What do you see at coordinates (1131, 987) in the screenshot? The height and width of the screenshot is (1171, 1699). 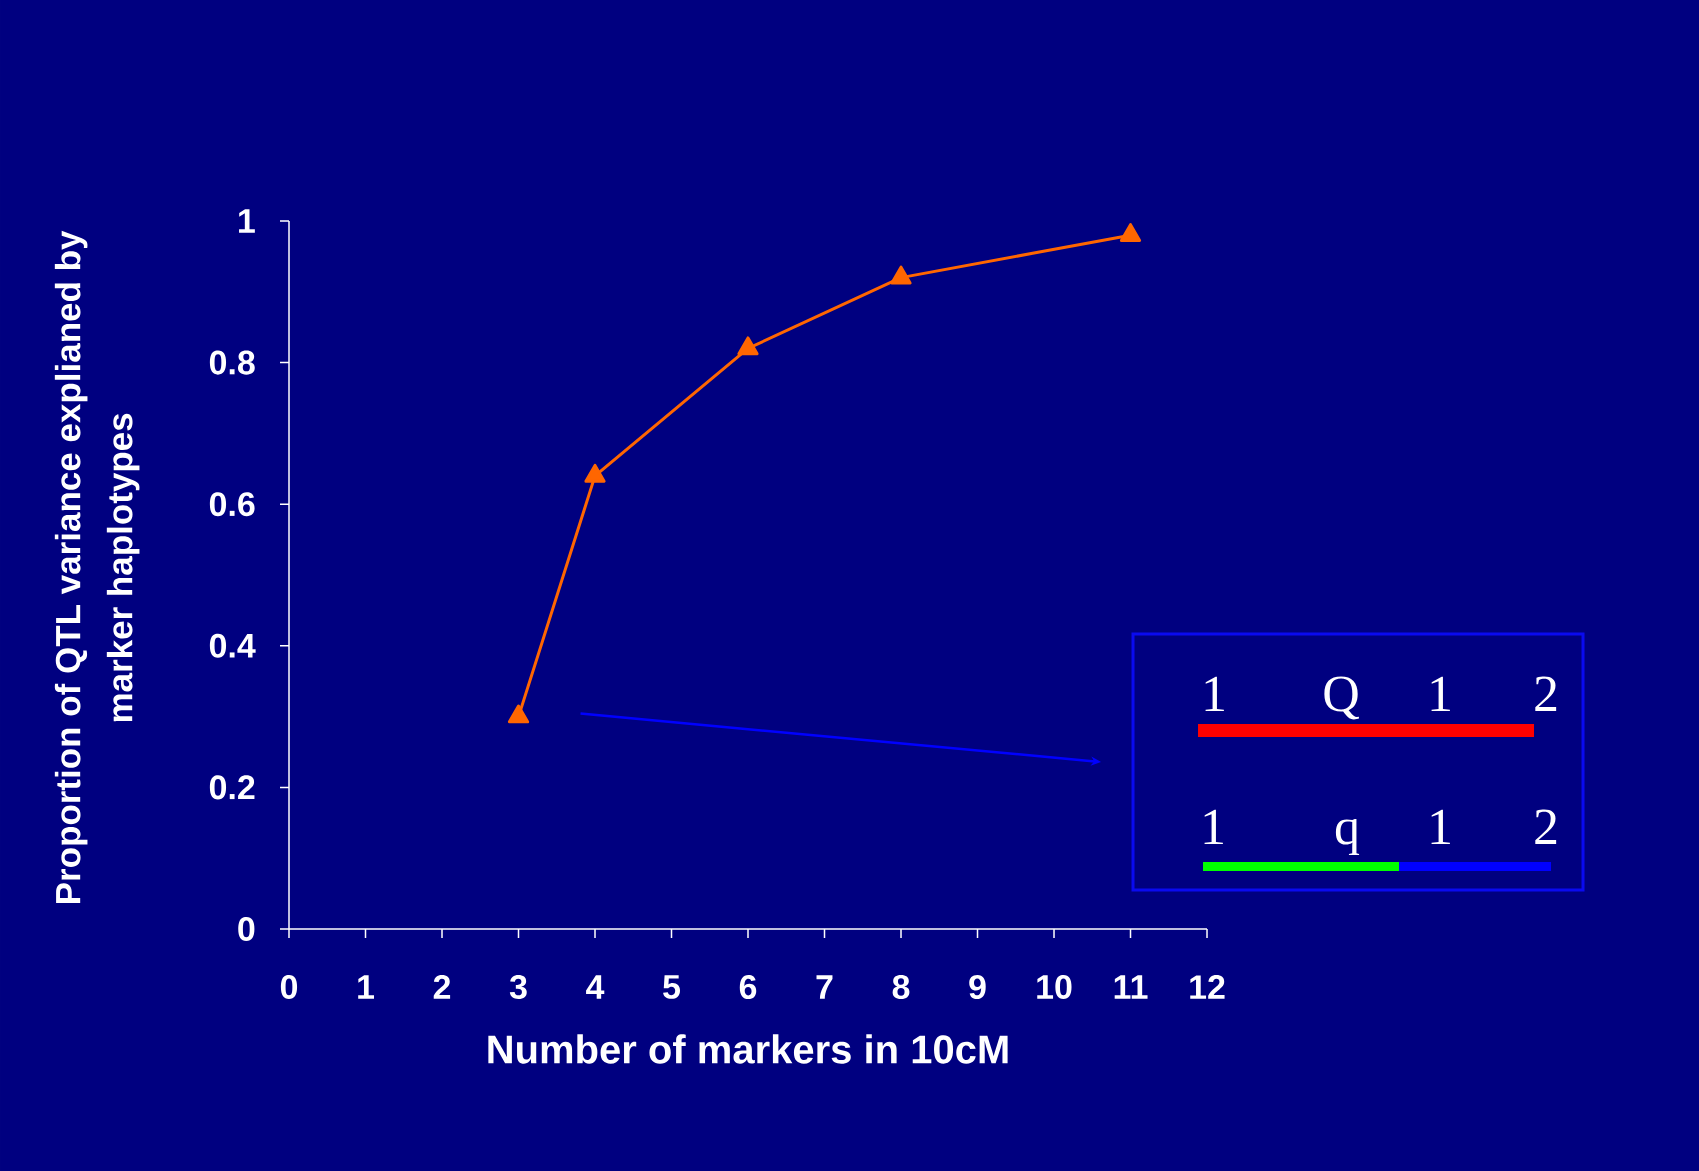 I see `x-tick-label: 11` at bounding box center [1131, 987].